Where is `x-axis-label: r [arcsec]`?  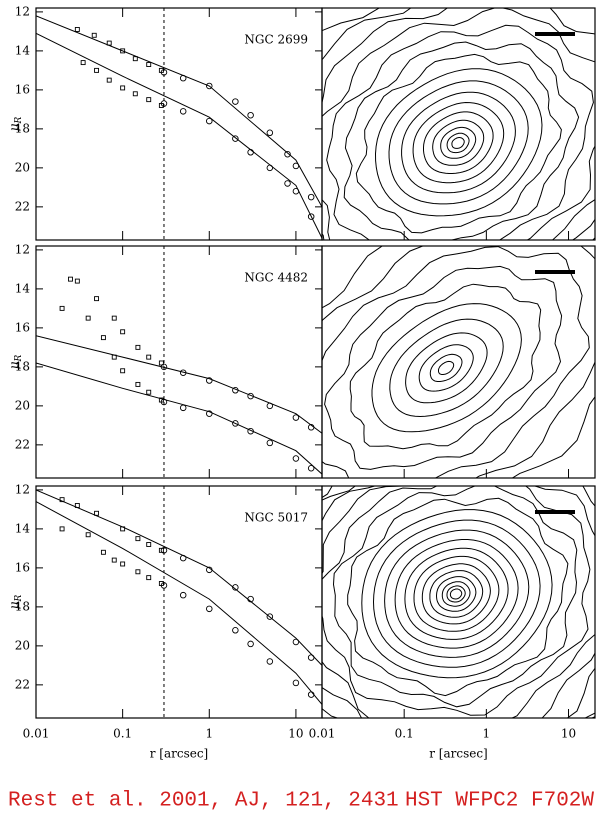
x-axis-label: r [arcsec] is located at coordinates (179, 754).